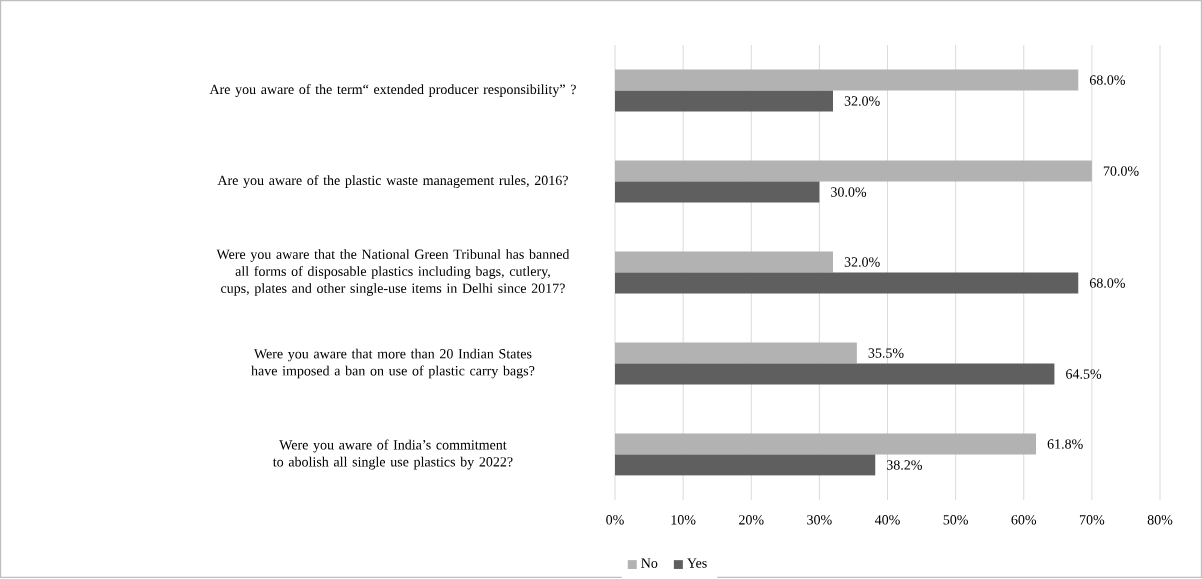 This screenshot has height=579, width=1202. Describe the element at coordinates (886, 353) in the screenshot. I see `data-label: 35.5%` at that location.